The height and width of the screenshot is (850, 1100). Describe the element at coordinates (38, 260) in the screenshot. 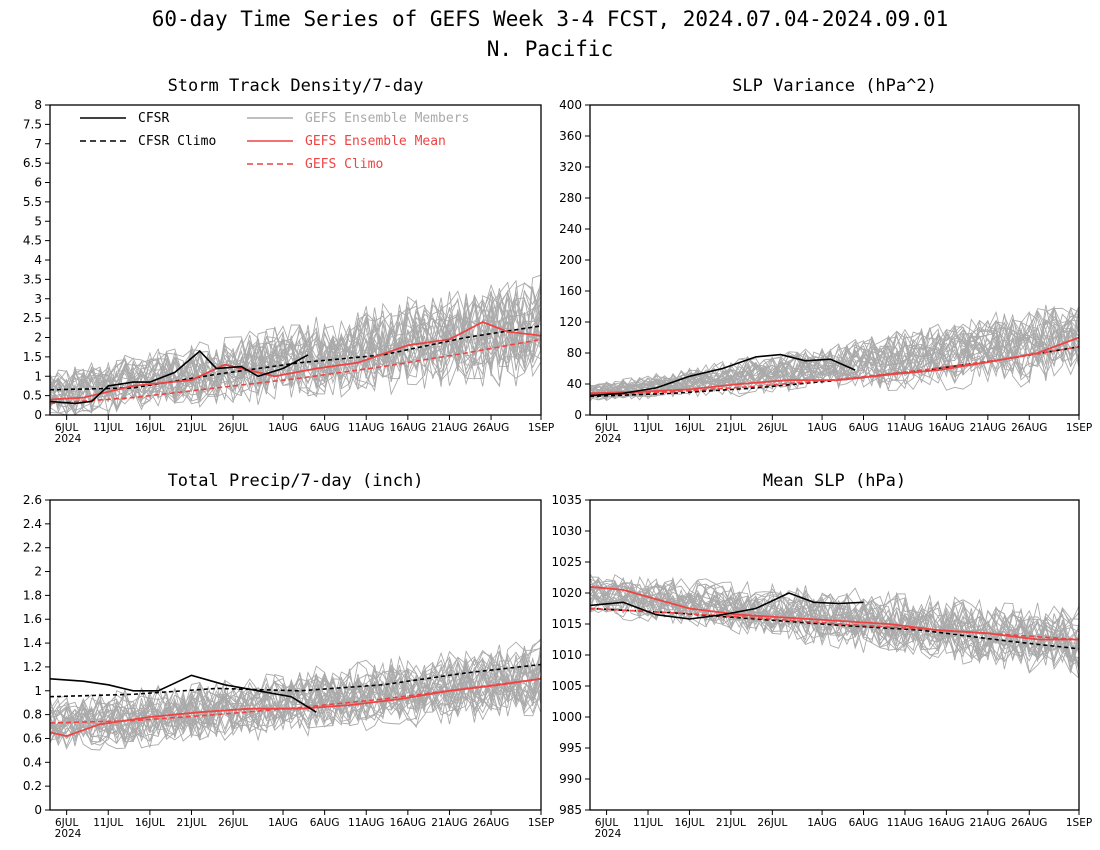

I see `y-tick-label: 4` at that location.